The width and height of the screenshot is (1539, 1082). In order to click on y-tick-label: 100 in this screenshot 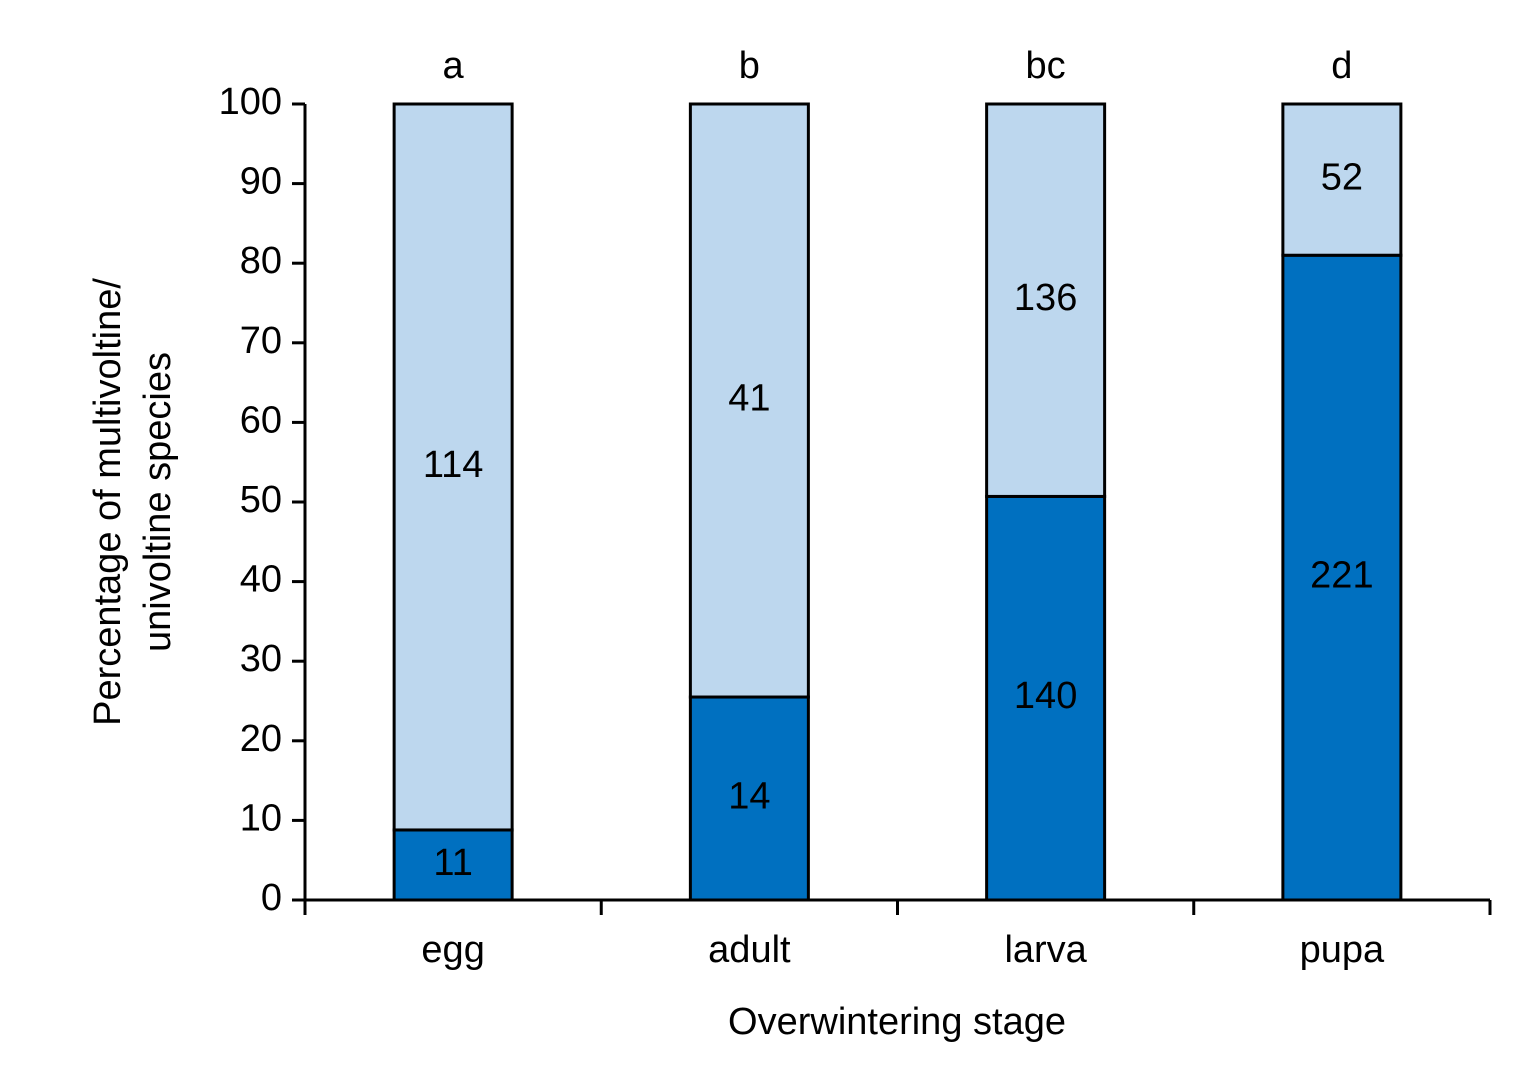, I will do `click(250, 102)`.